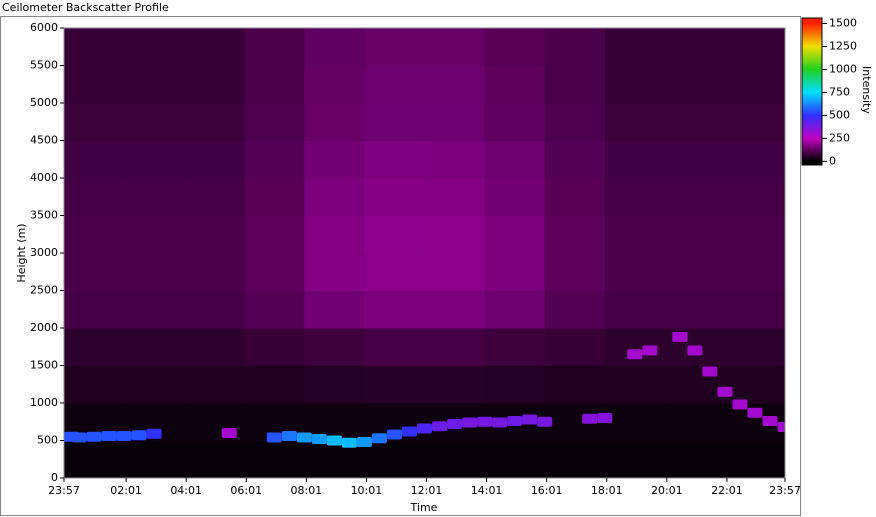 The image size is (876, 517). Describe the element at coordinates (44, 65) in the screenshot. I see `y-tick-label: 5500` at that location.